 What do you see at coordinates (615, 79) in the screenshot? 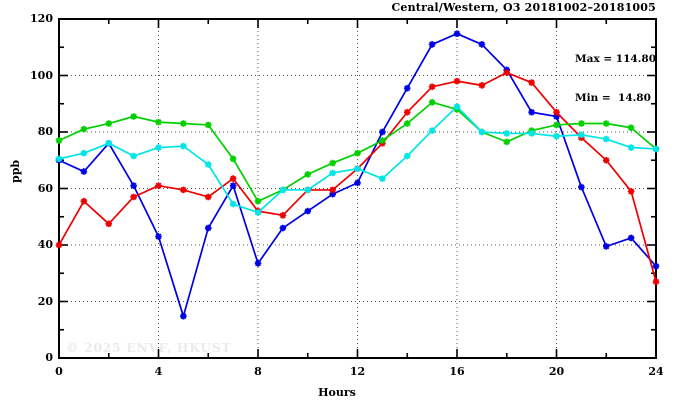
I see `minmax-legend-box: Max = 114.80 Min = 14.80` at bounding box center [615, 79].